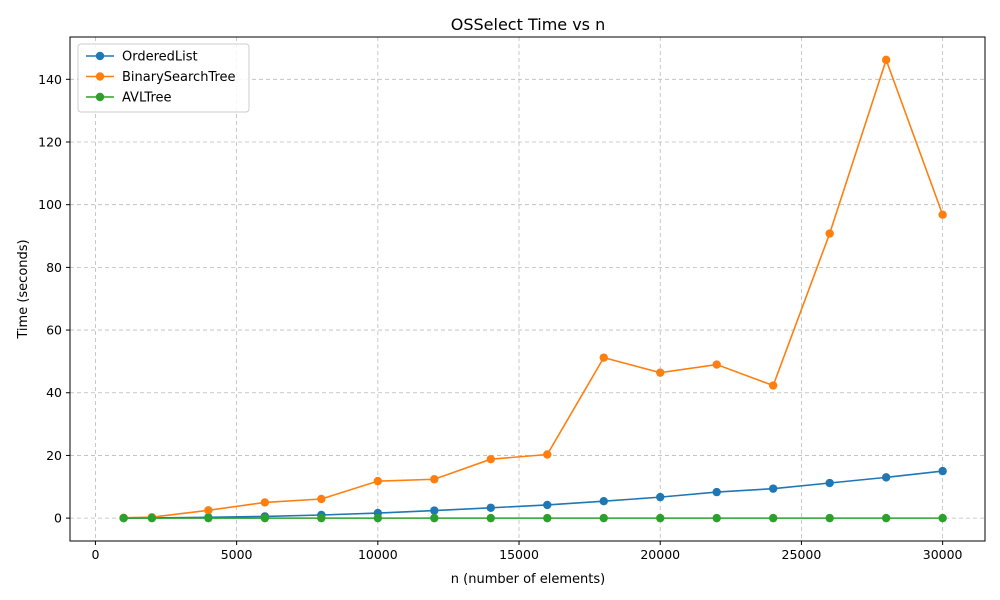 This screenshot has height=600, width=1000. What do you see at coordinates (378, 554) in the screenshot?
I see `x-tick-label: 10000` at bounding box center [378, 554].